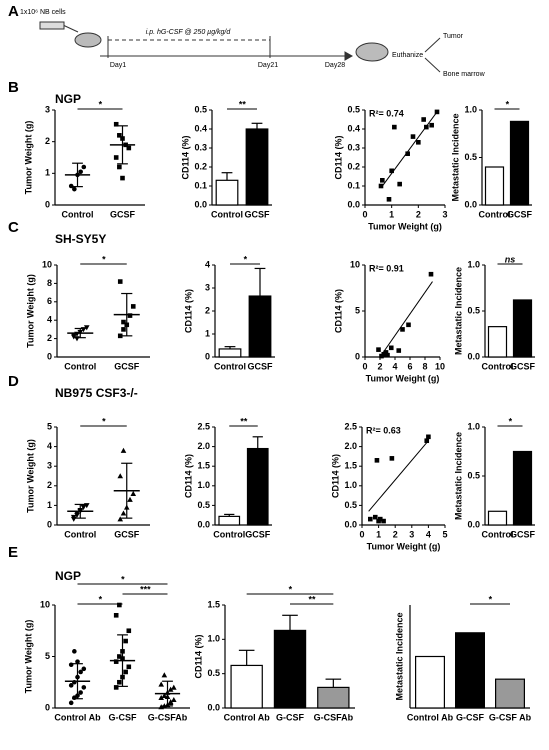  I want to click on arrowhead, so click(349, 56).